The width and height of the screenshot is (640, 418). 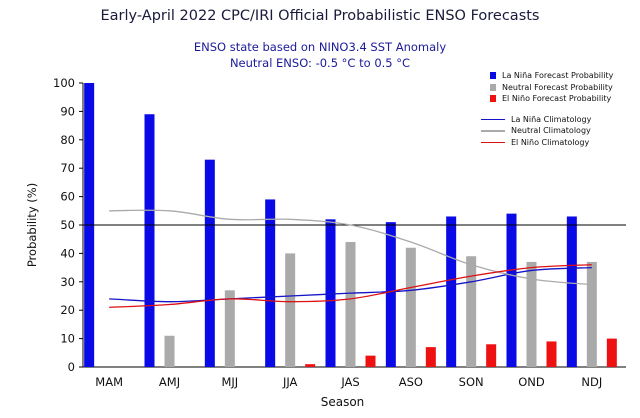 I want to click on legend-item: Neutral Forecast Probability, so click(x=550, y=88).